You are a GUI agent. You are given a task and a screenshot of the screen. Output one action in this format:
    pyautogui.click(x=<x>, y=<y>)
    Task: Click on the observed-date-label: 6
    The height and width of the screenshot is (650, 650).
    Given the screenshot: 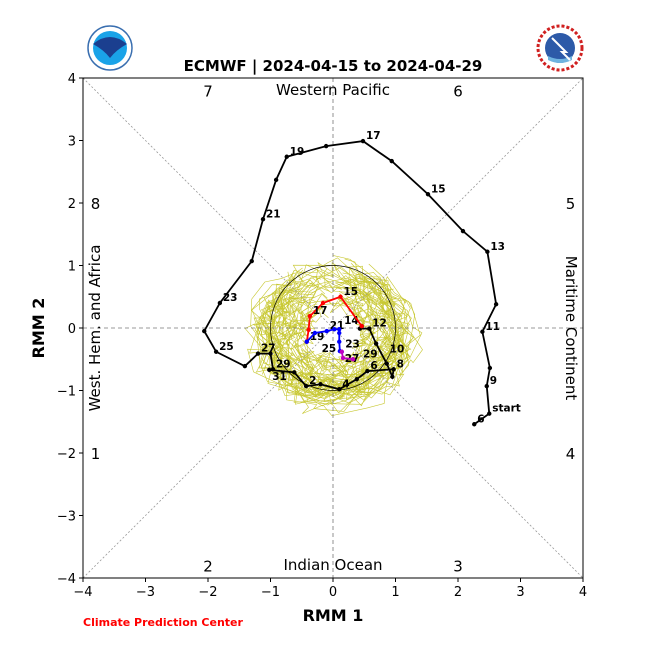 What is the action you would take?
    pyautogui.click(x=480, y=419)
    